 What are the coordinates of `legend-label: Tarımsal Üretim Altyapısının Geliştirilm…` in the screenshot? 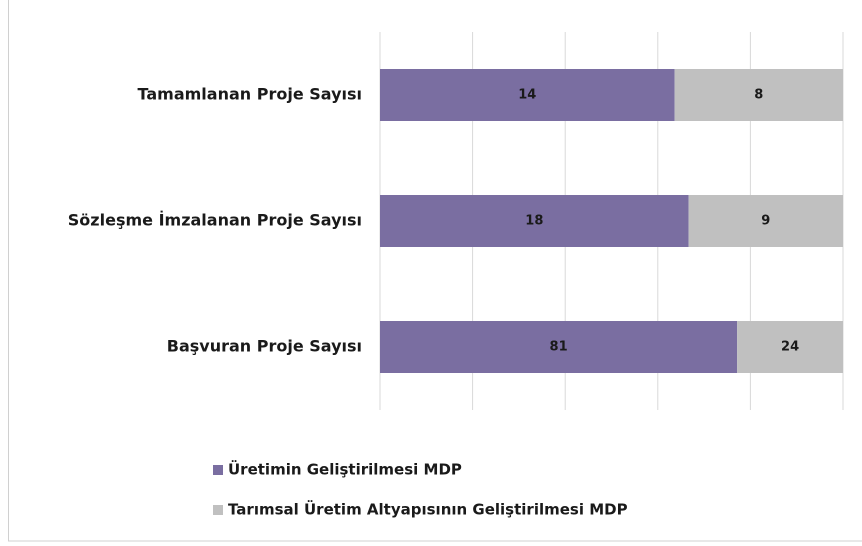 It's located at (428, 509).